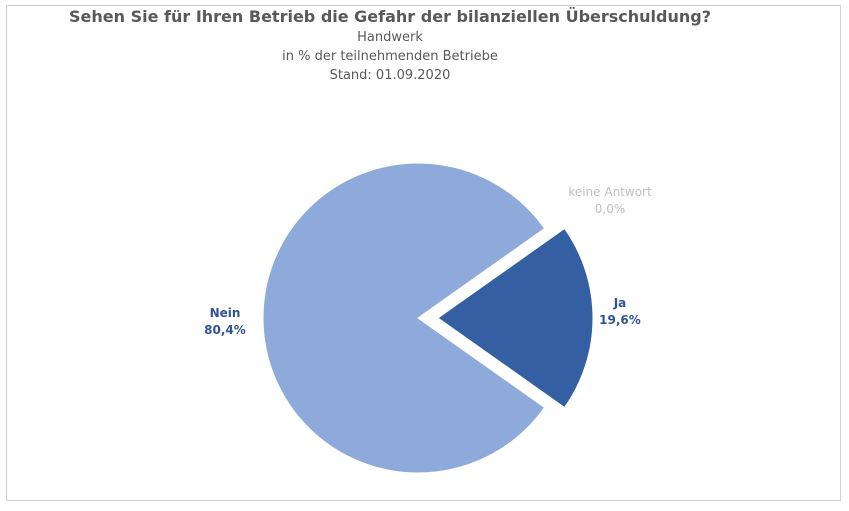 This screenshot has width=849, height=511. I want to click on slice-label-value-ja: 19,6%, so click(620, 320).